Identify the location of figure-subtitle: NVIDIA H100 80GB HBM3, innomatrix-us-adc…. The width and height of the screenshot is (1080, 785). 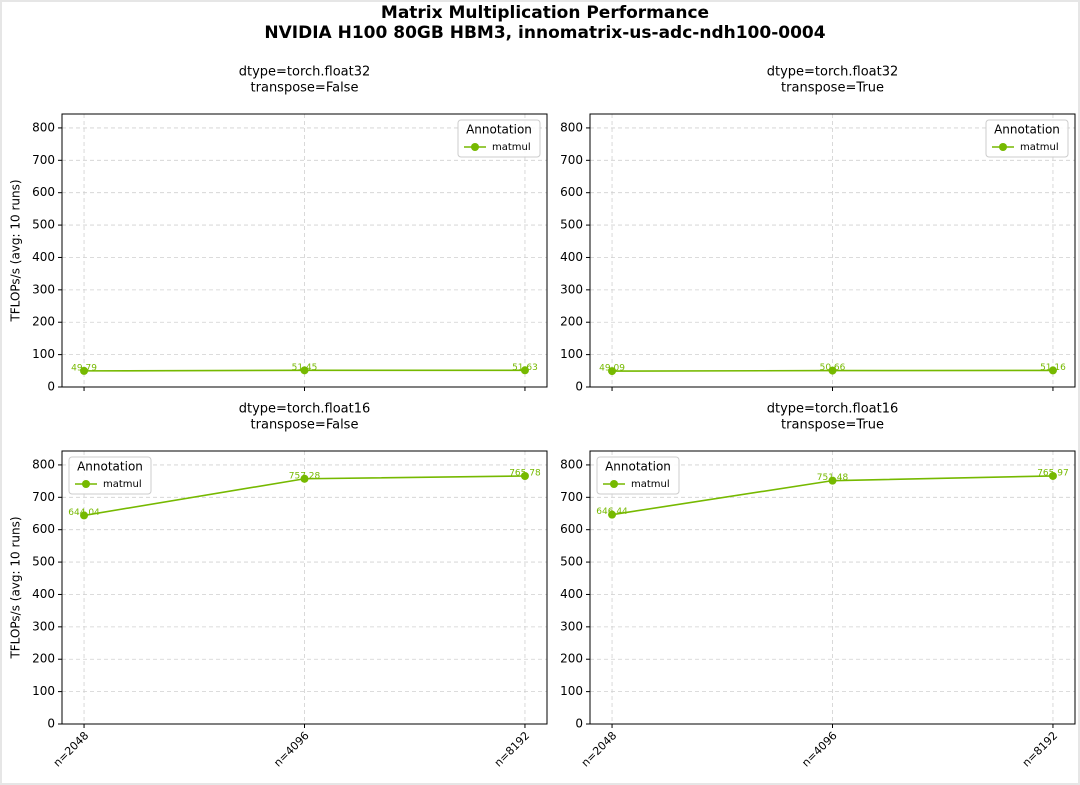
(544, 33).